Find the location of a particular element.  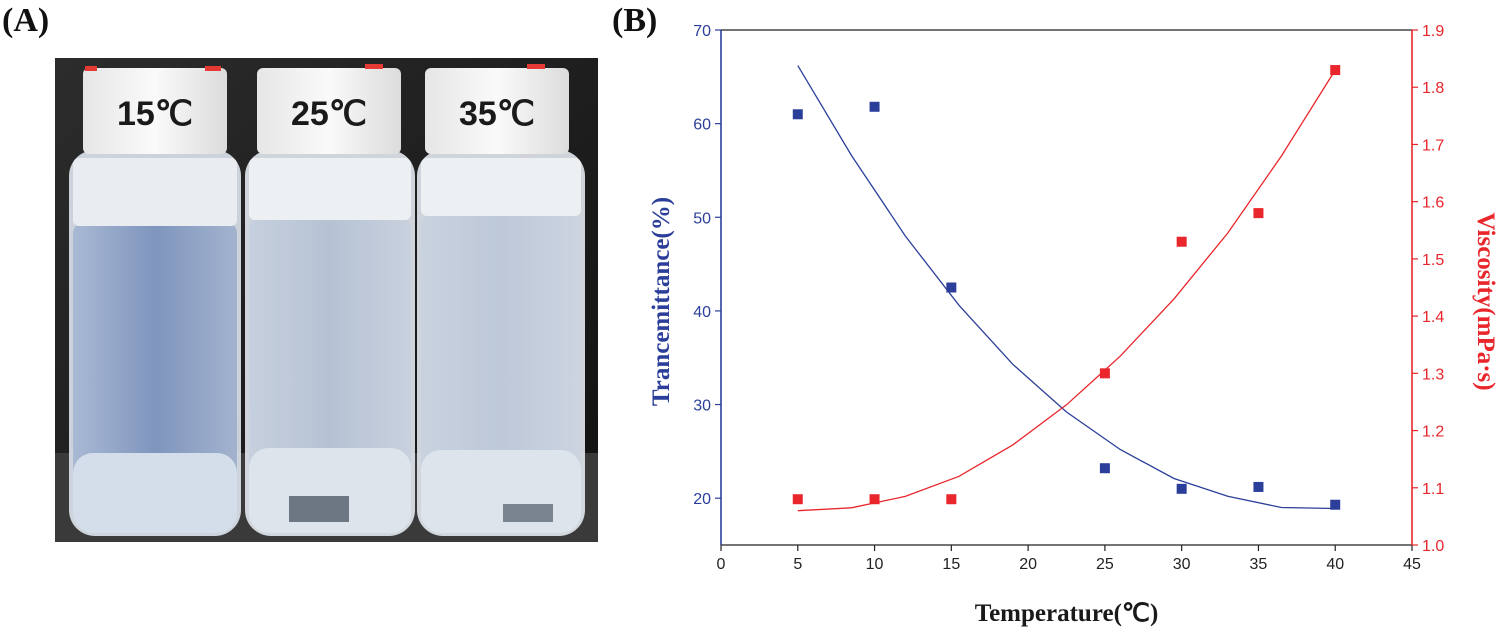

y2-tick-label: 1.0 is located at coordinates (1433, 546).